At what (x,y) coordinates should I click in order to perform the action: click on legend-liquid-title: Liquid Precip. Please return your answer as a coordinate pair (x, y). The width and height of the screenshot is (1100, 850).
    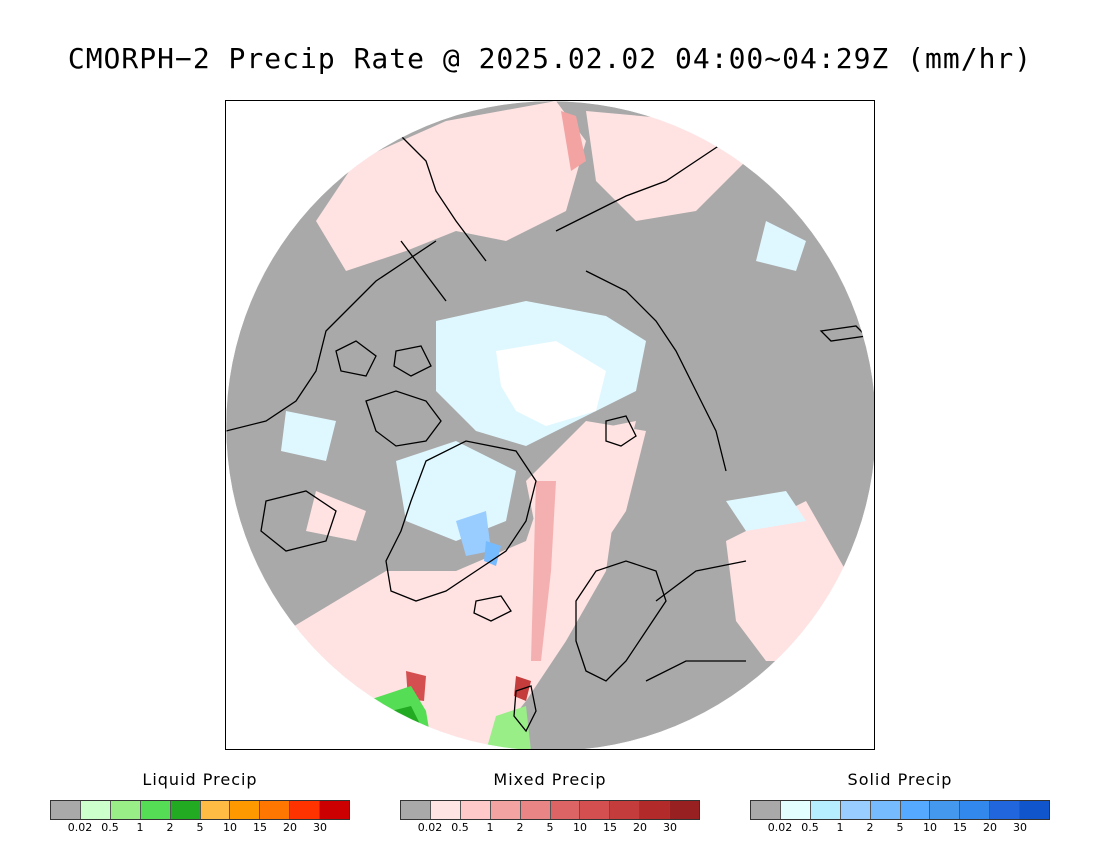
    Looking at the image, I should click on (200, 779).